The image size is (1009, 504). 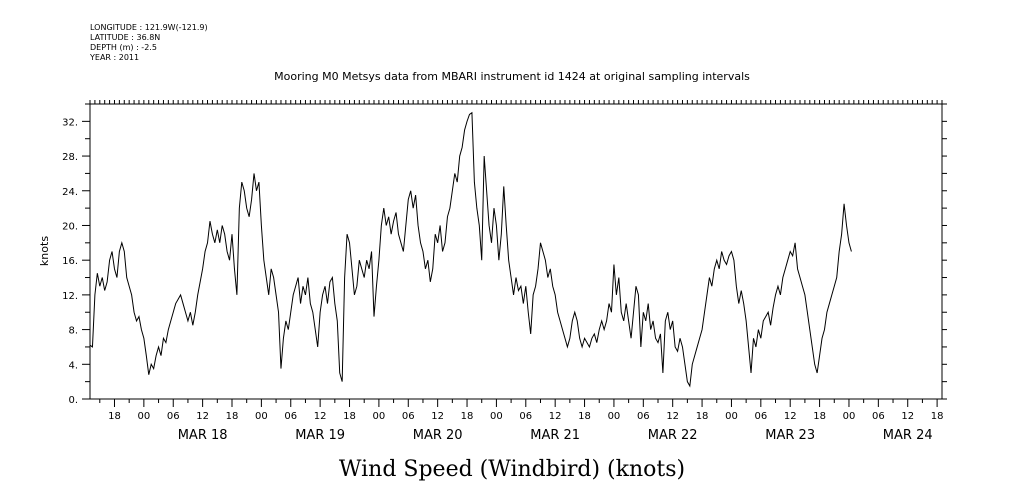 I want to click on x-day-label: MAR 23, so click(x=790, y=435).